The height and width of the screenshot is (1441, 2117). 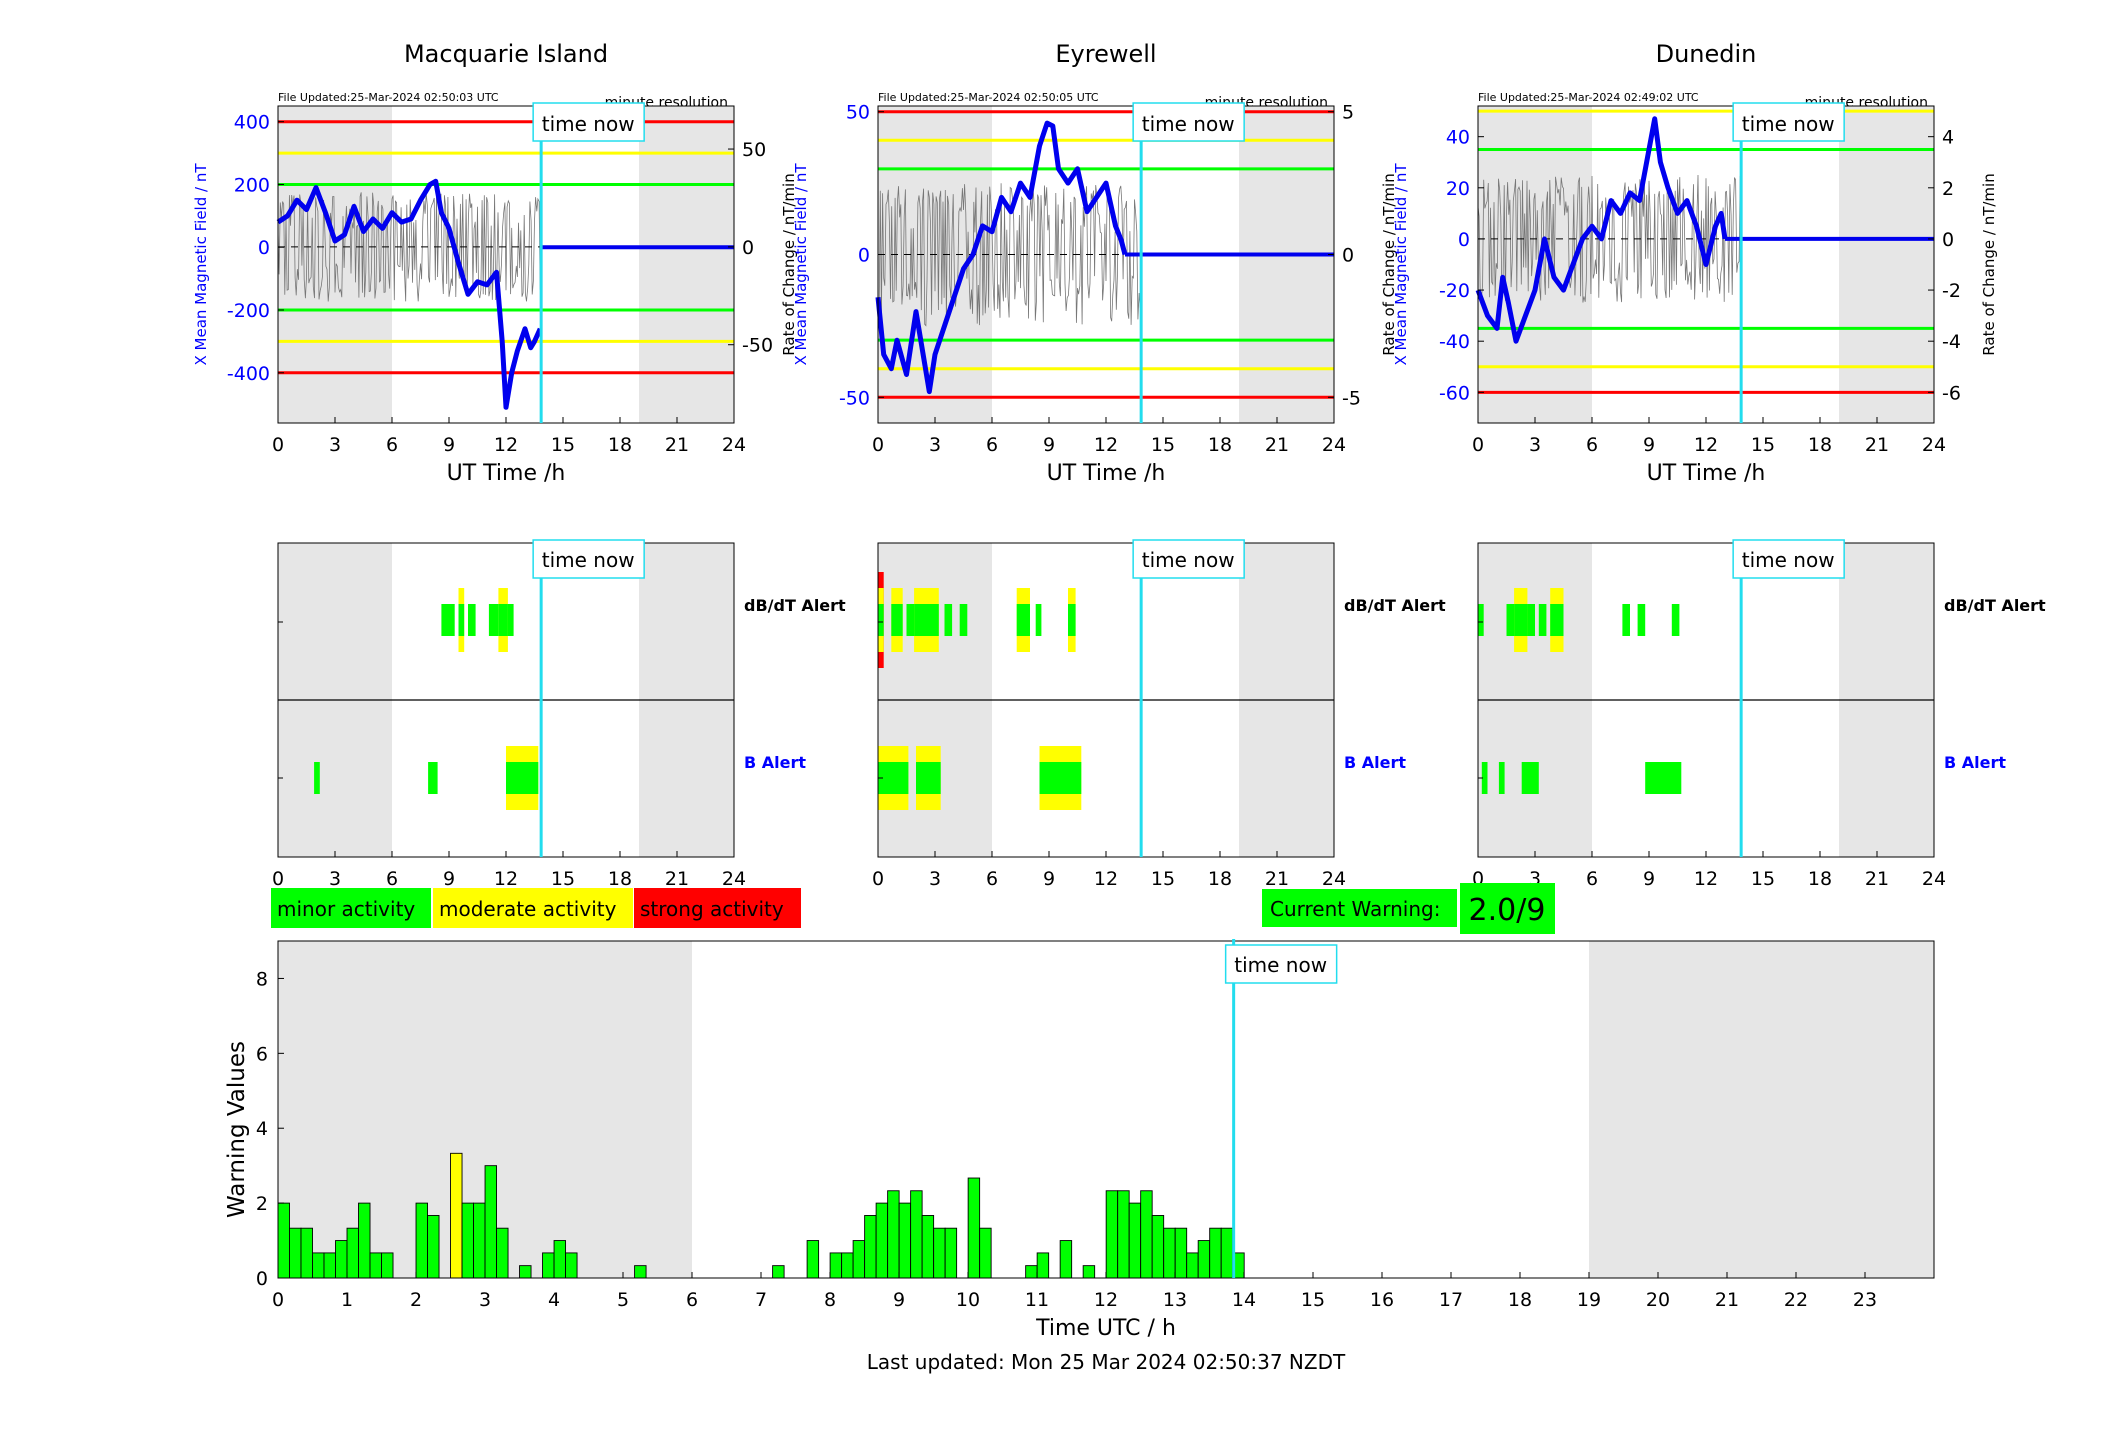 I want to click on right-tick-label: -4, so click(x=1951, y=342).